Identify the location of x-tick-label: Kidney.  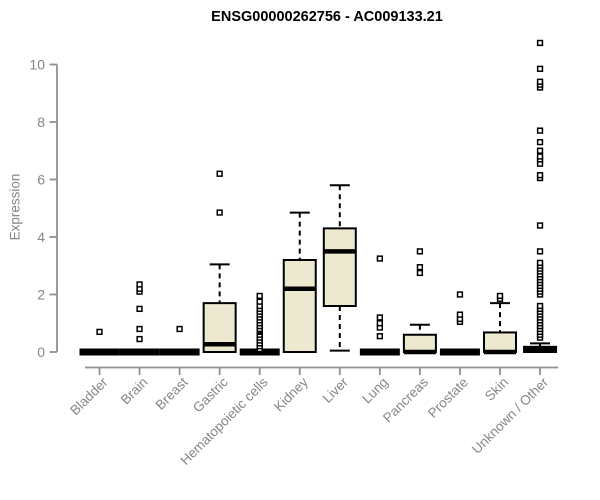
(291, 394).